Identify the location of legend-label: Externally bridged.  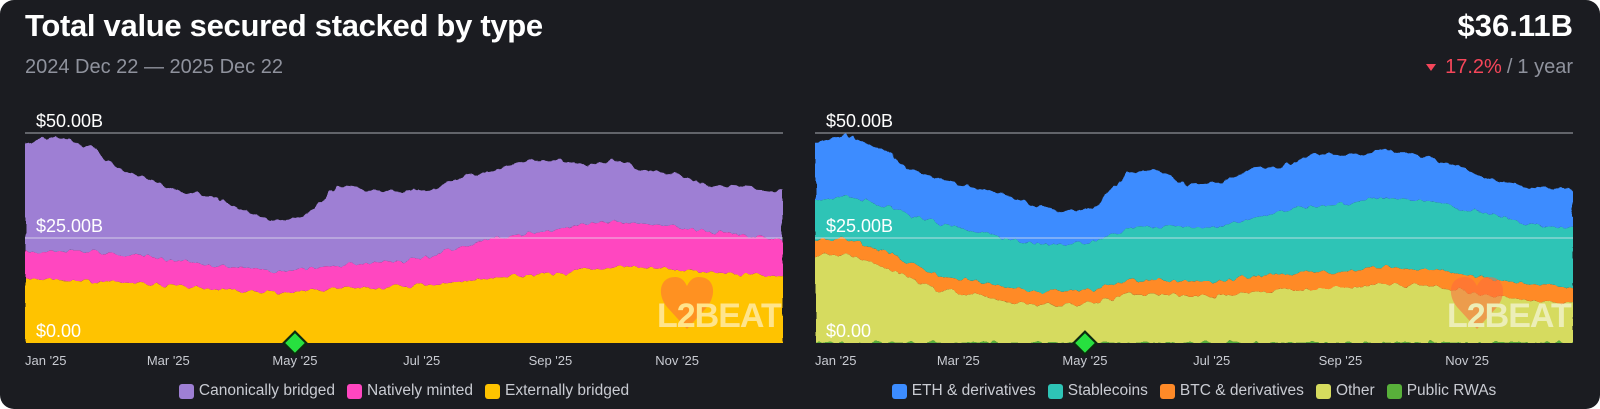
(567, 390).